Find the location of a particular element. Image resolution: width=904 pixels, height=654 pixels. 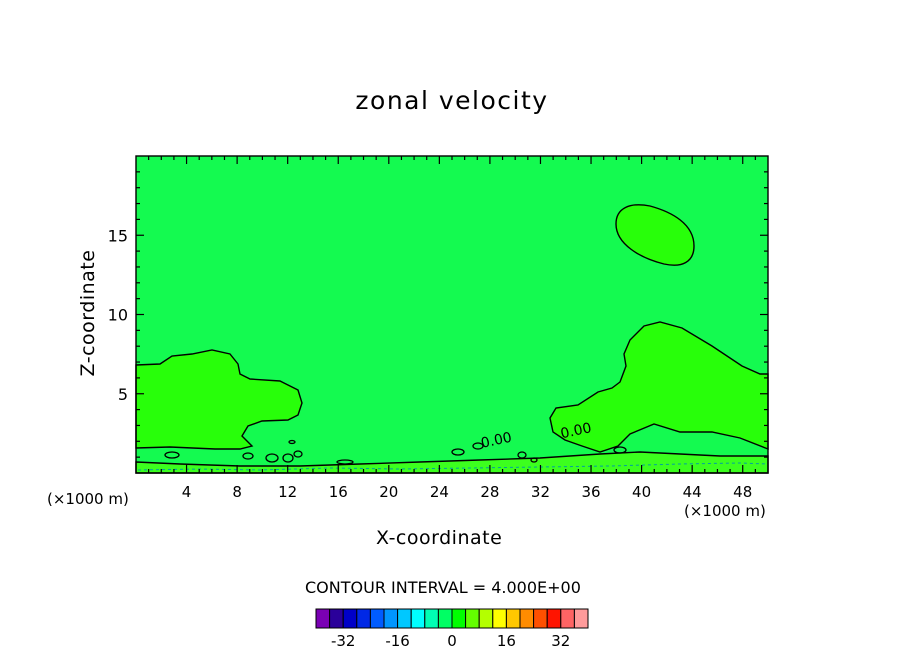

contour-region-upper-oval is located at coordinates (655, 235).